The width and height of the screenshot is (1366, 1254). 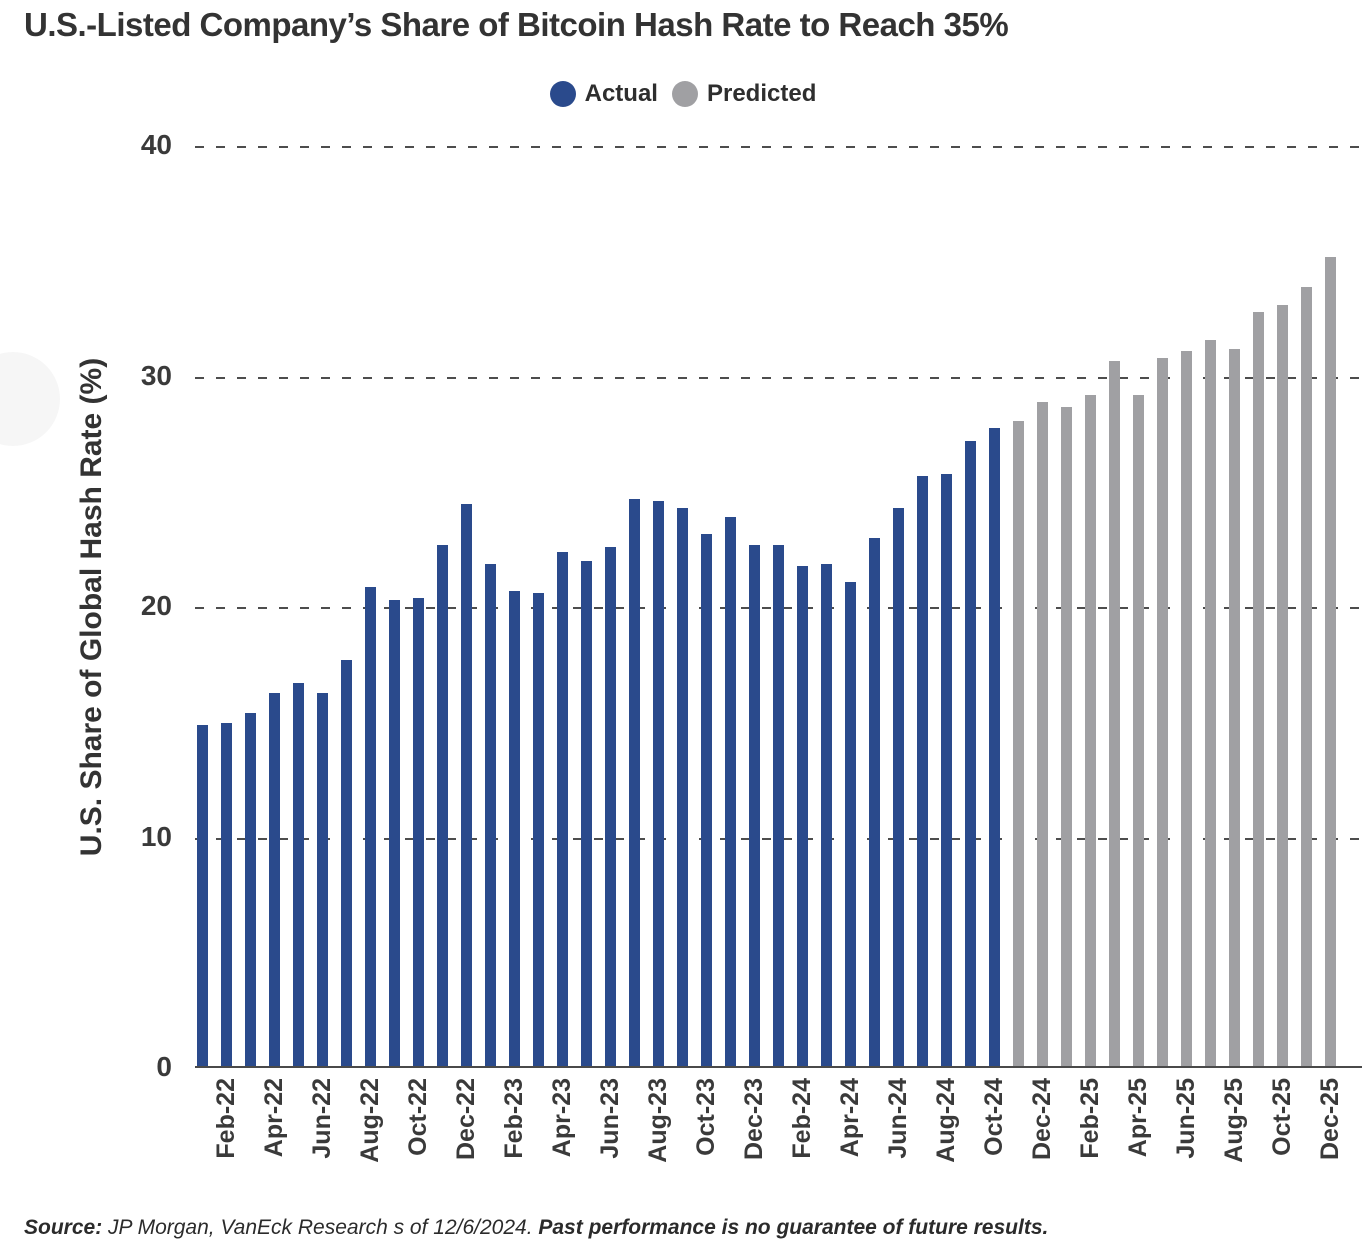 What do you see at coordinates (30, 399) in the screenshot?
I see `faint-edge-artifact` at bounding box center [30, 399].